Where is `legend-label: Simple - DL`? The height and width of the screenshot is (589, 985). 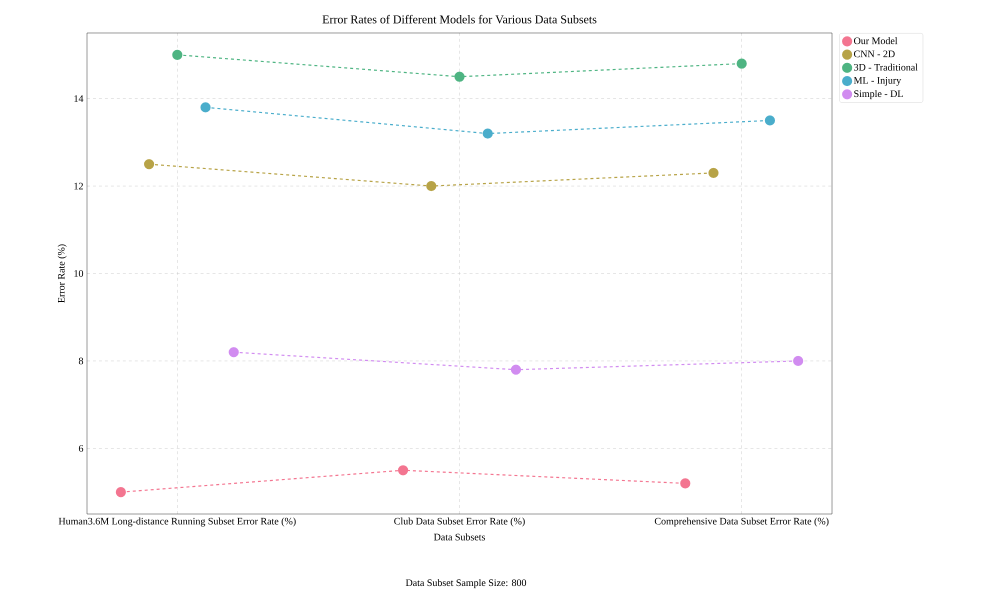
legend-label: Simple - DL is located at coordinates (878, 95).